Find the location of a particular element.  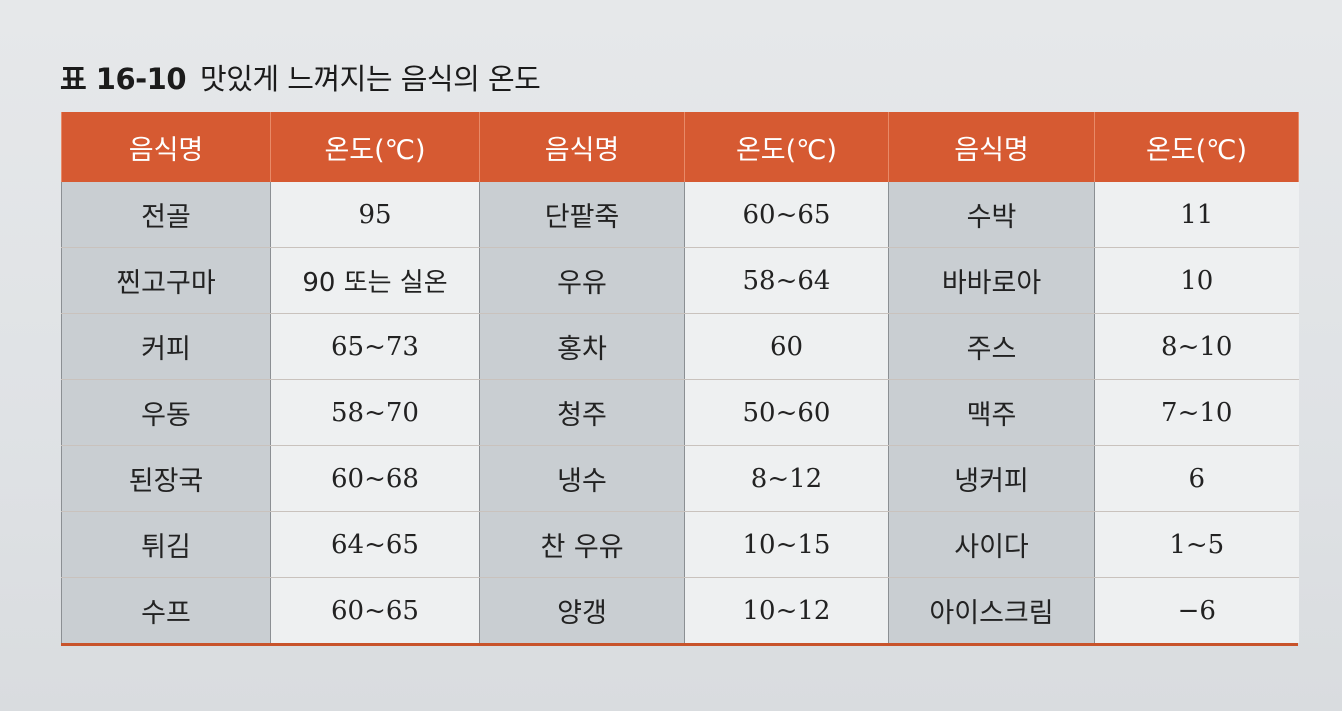

food-name-cell: 바바로아 is located at coordinates (991, 280).